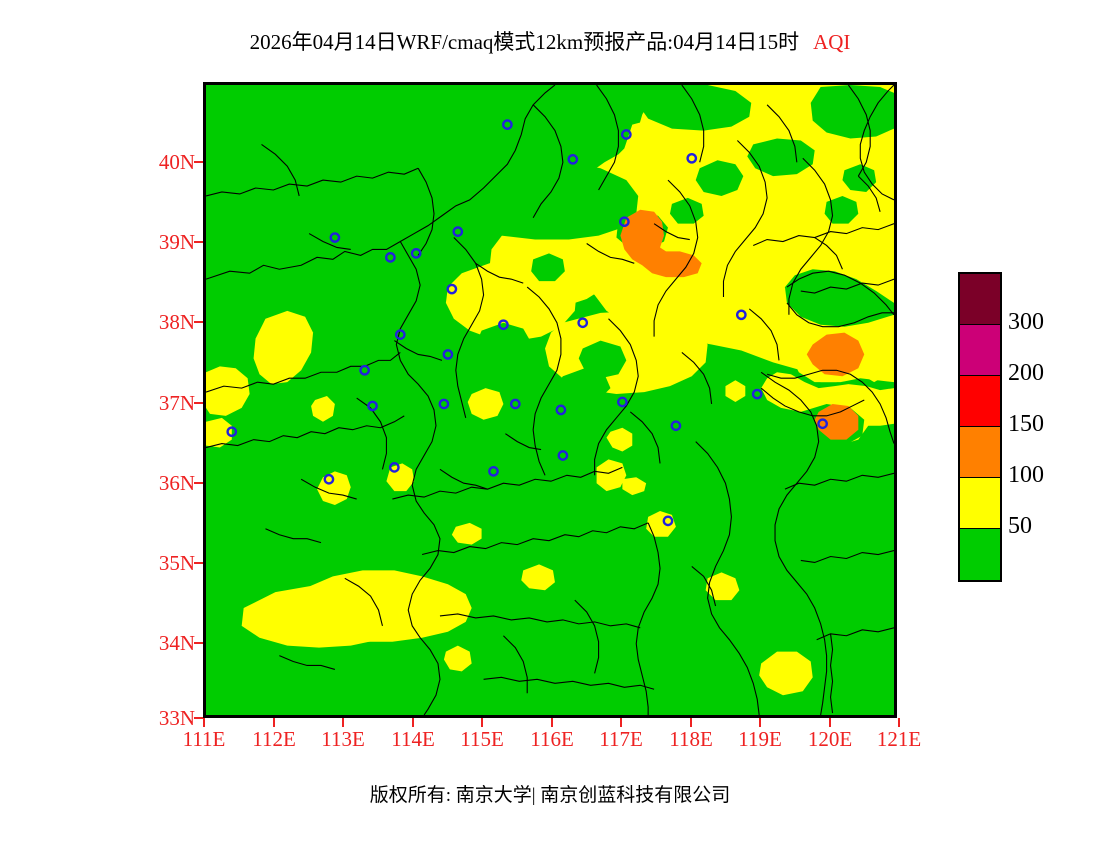  Describe the element at coordinates (899, 722) in the screenshot. I see `x-axis-tick-121e` at that location.